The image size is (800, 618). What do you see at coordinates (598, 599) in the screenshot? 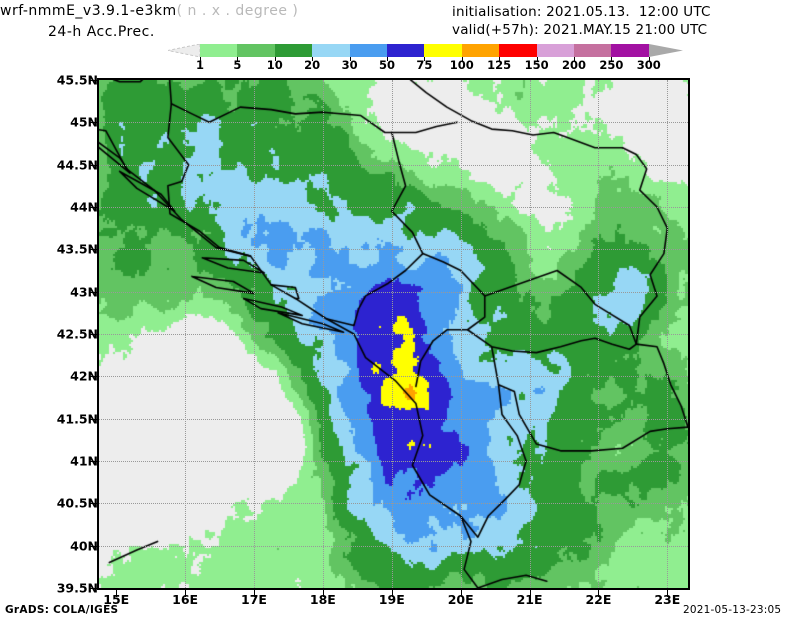
I see `x-axis-label-22E: 22E` at bounding box center [598, 599].